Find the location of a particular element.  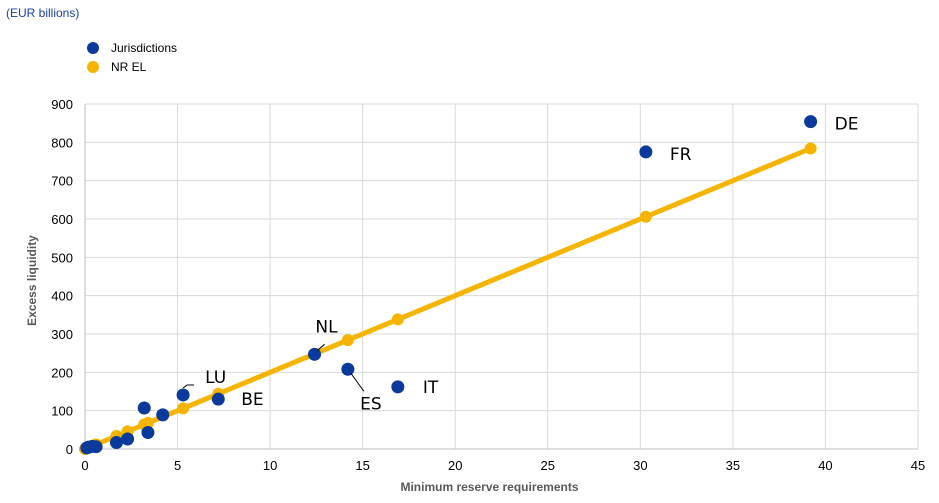

x-tick-label: 10 is located at coordinates (270, 465).